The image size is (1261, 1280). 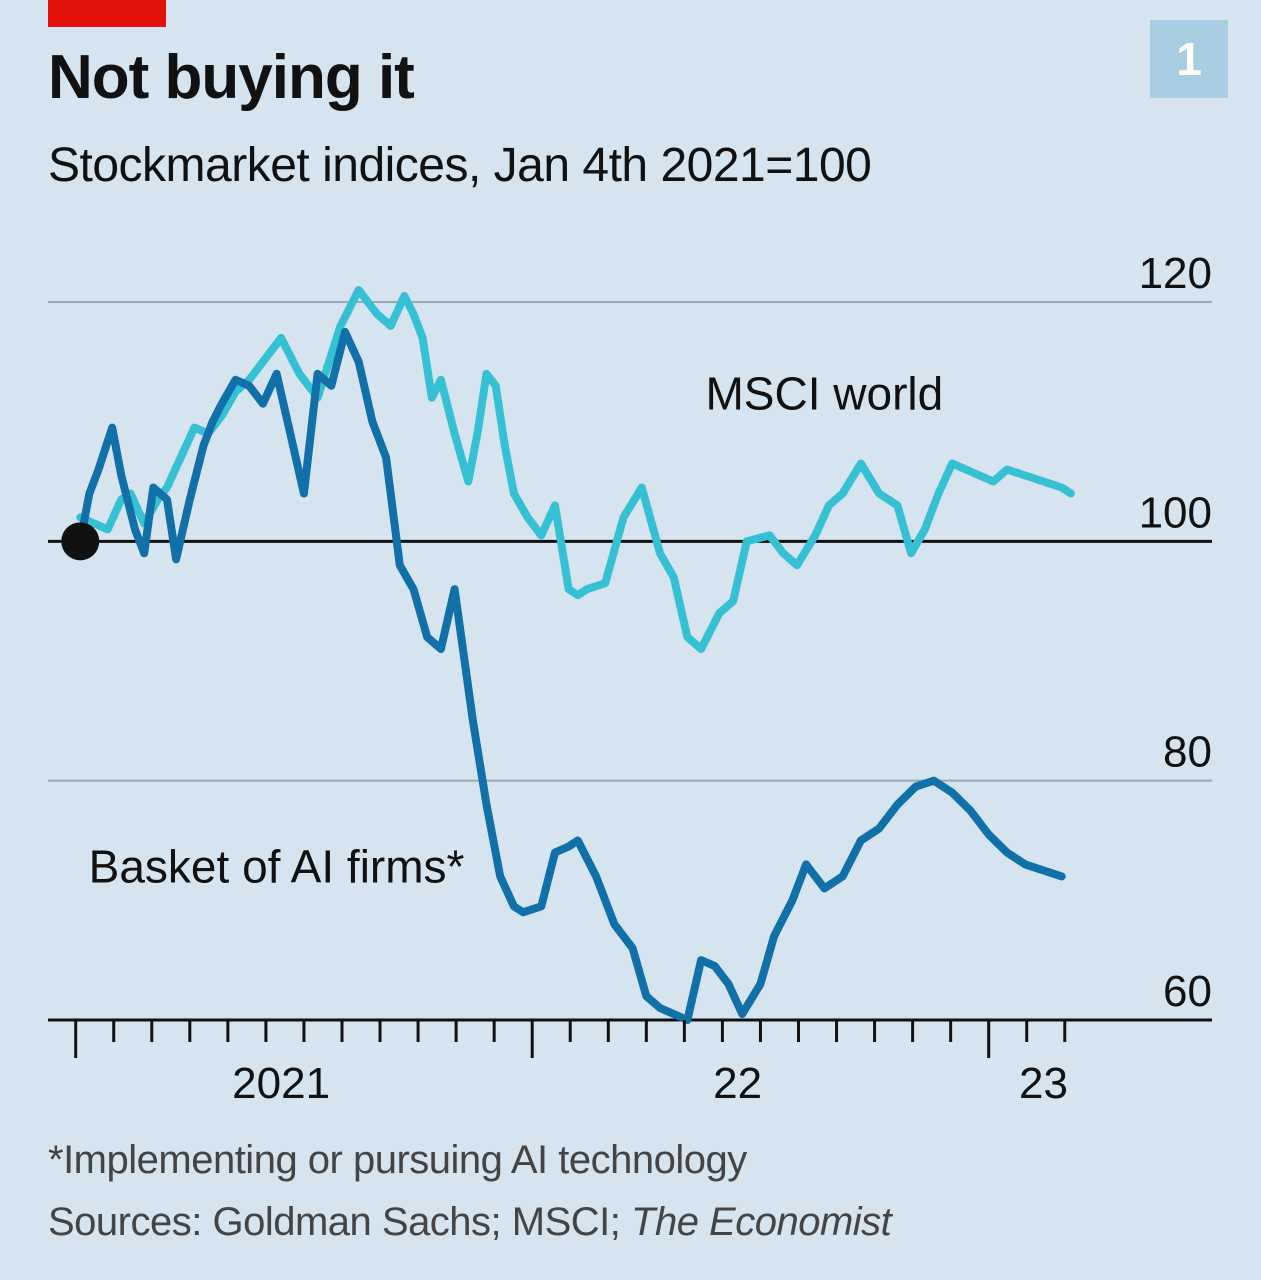 I want to click on y-tick-label-120: 120, so click(x=1175, y=273).